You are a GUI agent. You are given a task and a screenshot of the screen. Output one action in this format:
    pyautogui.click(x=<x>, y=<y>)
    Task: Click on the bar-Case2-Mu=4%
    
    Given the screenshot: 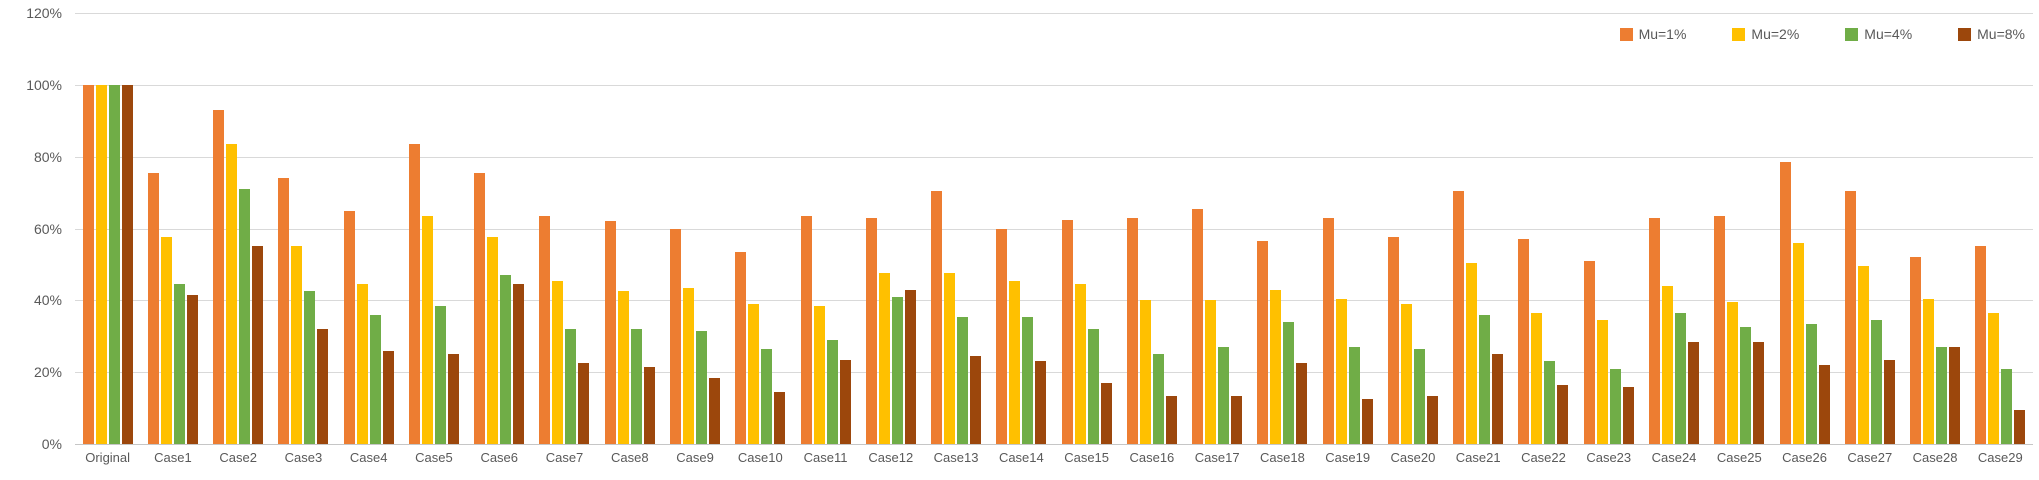 What is the action you would take?
    pyautogui.click(x=245, y=316)
    